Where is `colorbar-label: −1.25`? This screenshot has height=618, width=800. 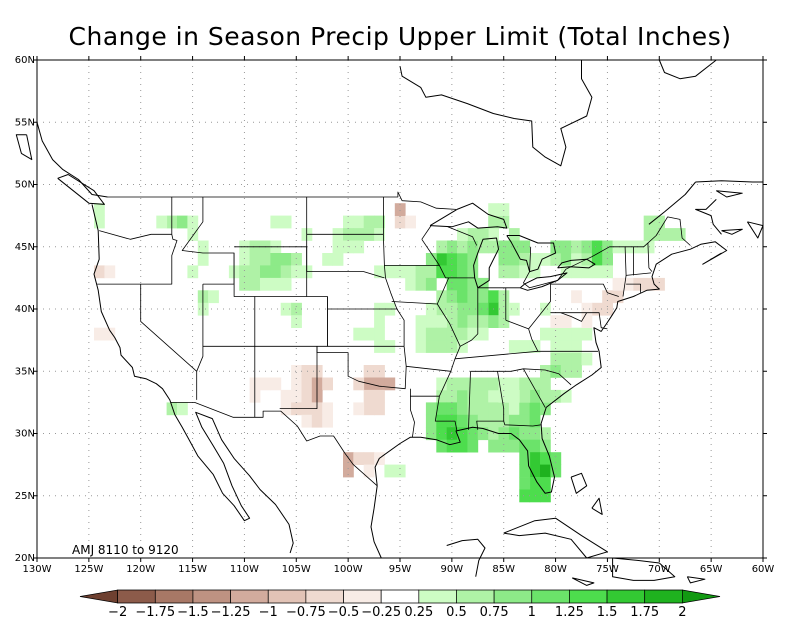 colorbar-label: −1.25 is located at coordinates (231, 611).